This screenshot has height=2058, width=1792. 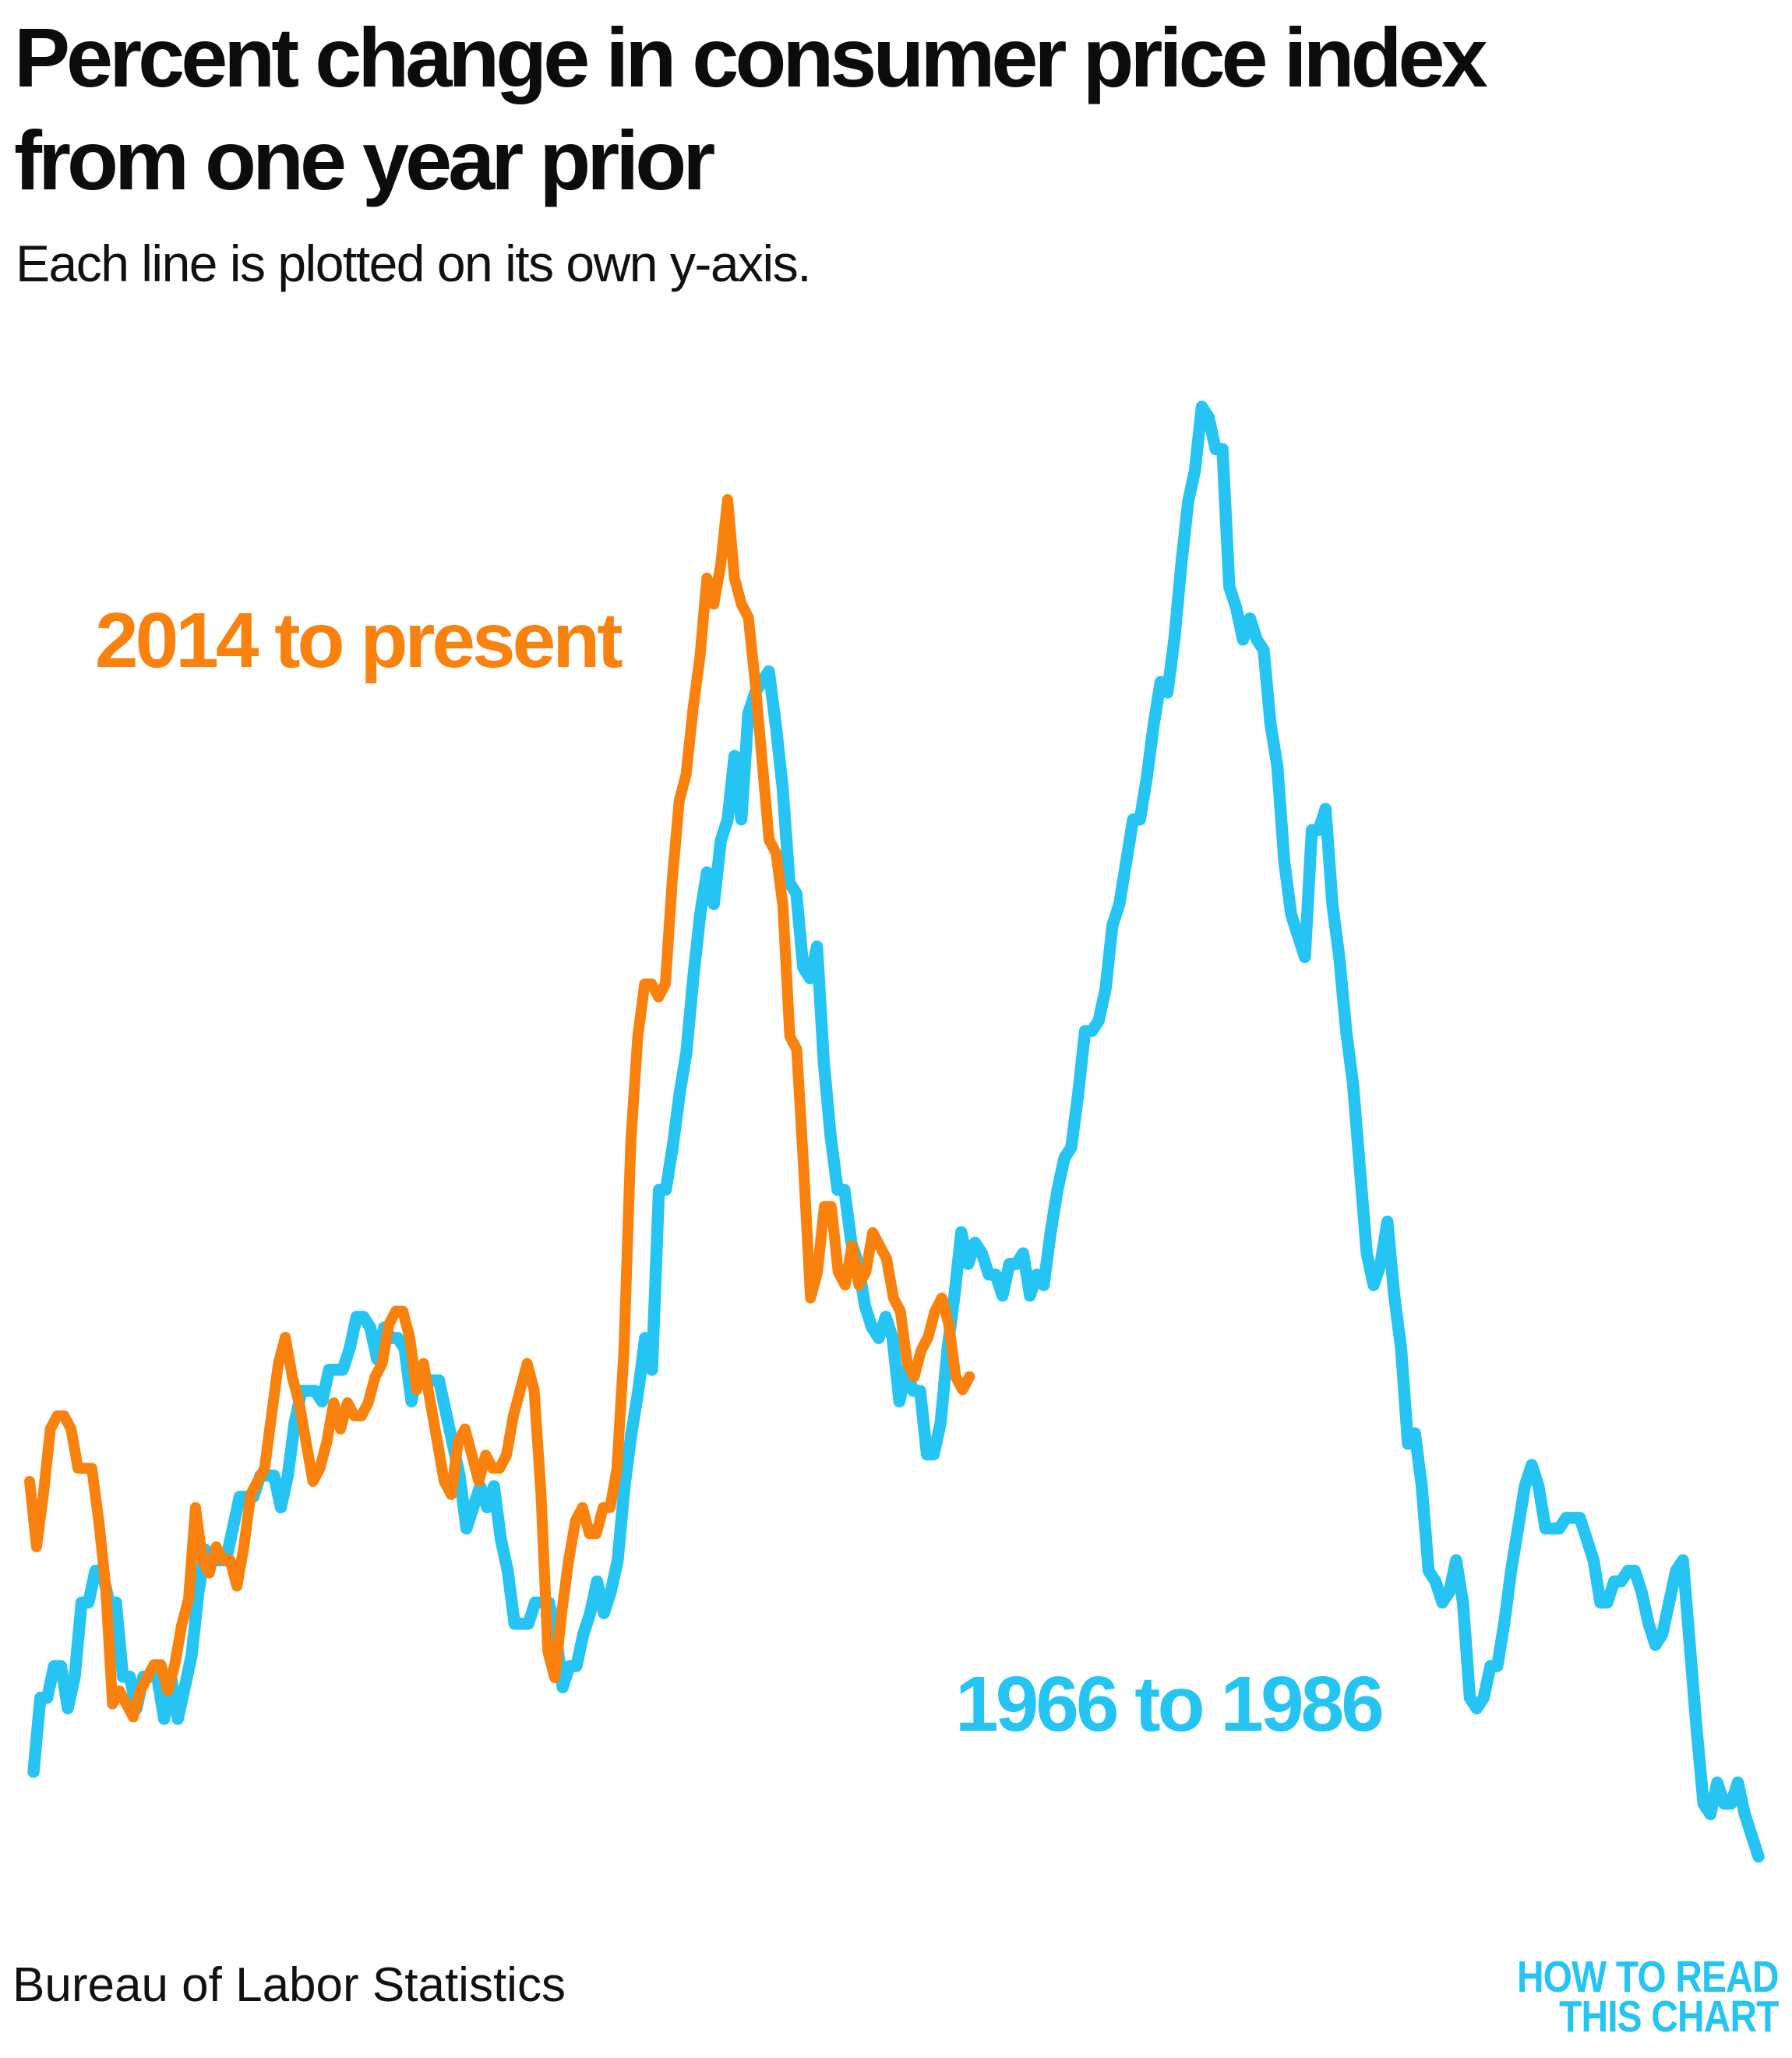 I want to click on chart-title-line2: from one year prior, so click(x=364, y=159).